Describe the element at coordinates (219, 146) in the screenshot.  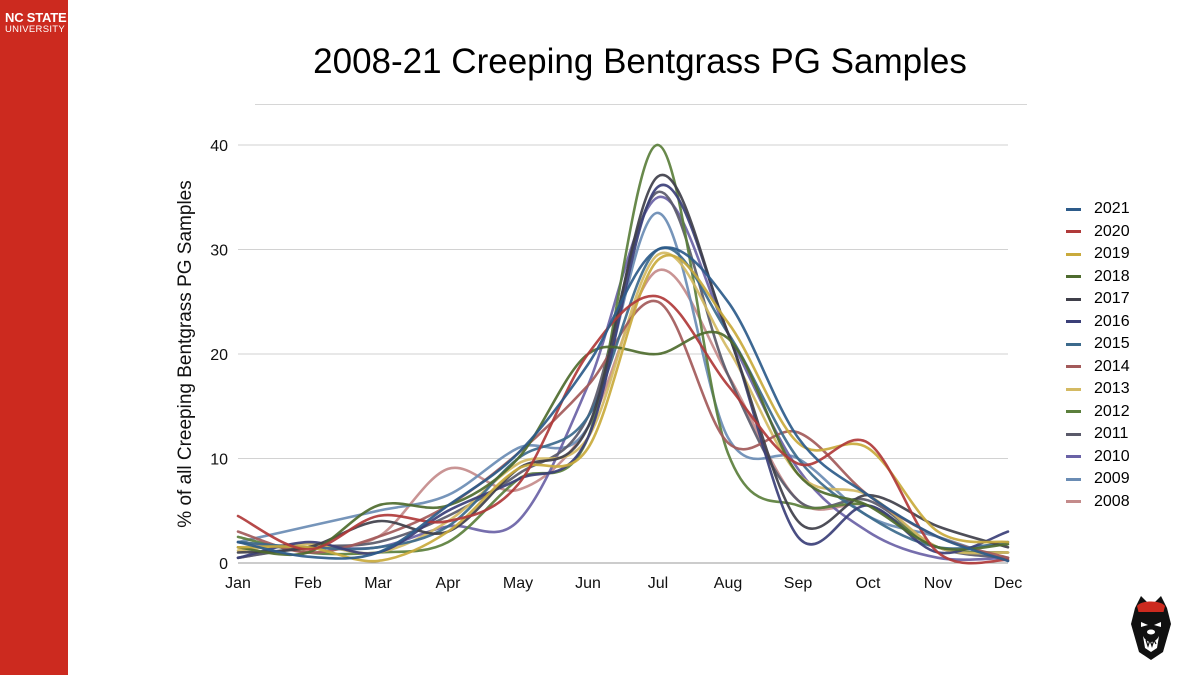
I see `y-tick-label: 40` at that location.